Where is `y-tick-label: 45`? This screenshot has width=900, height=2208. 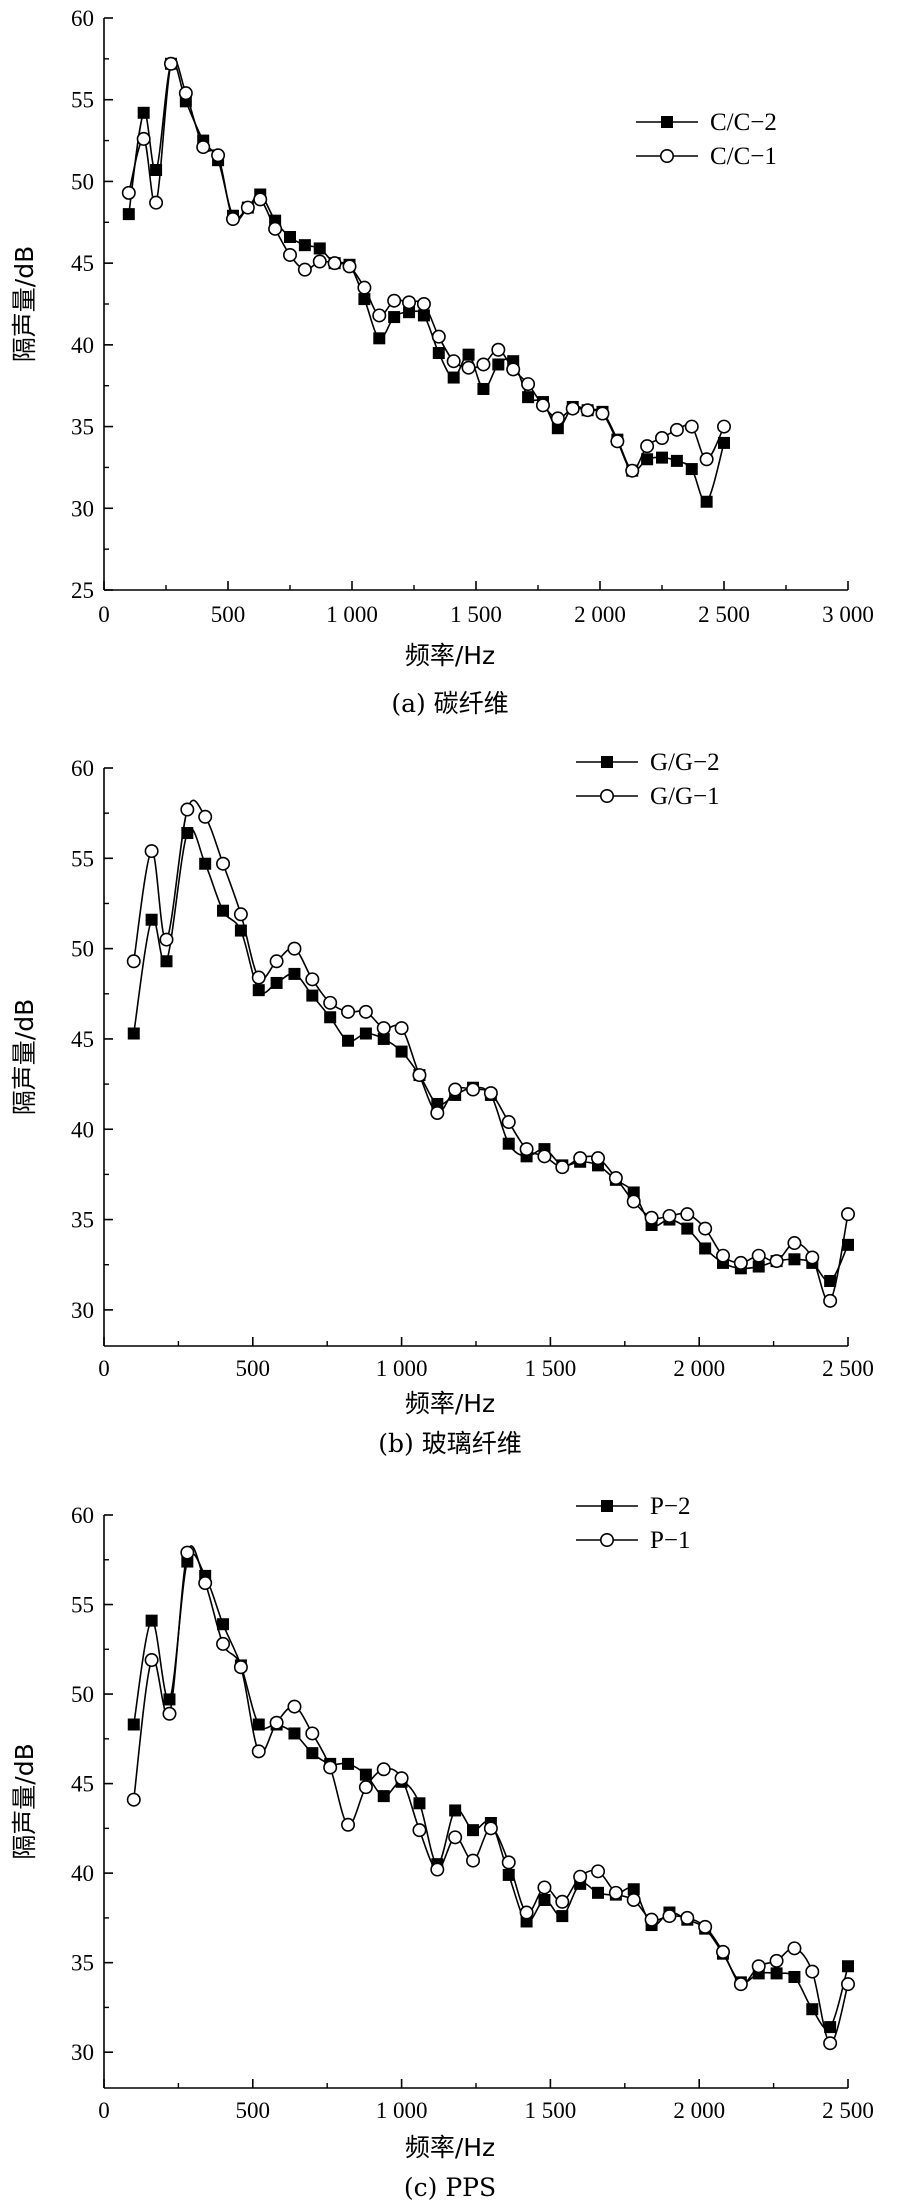
y-tick-label: 45 is located at coordinates (82, 1784).